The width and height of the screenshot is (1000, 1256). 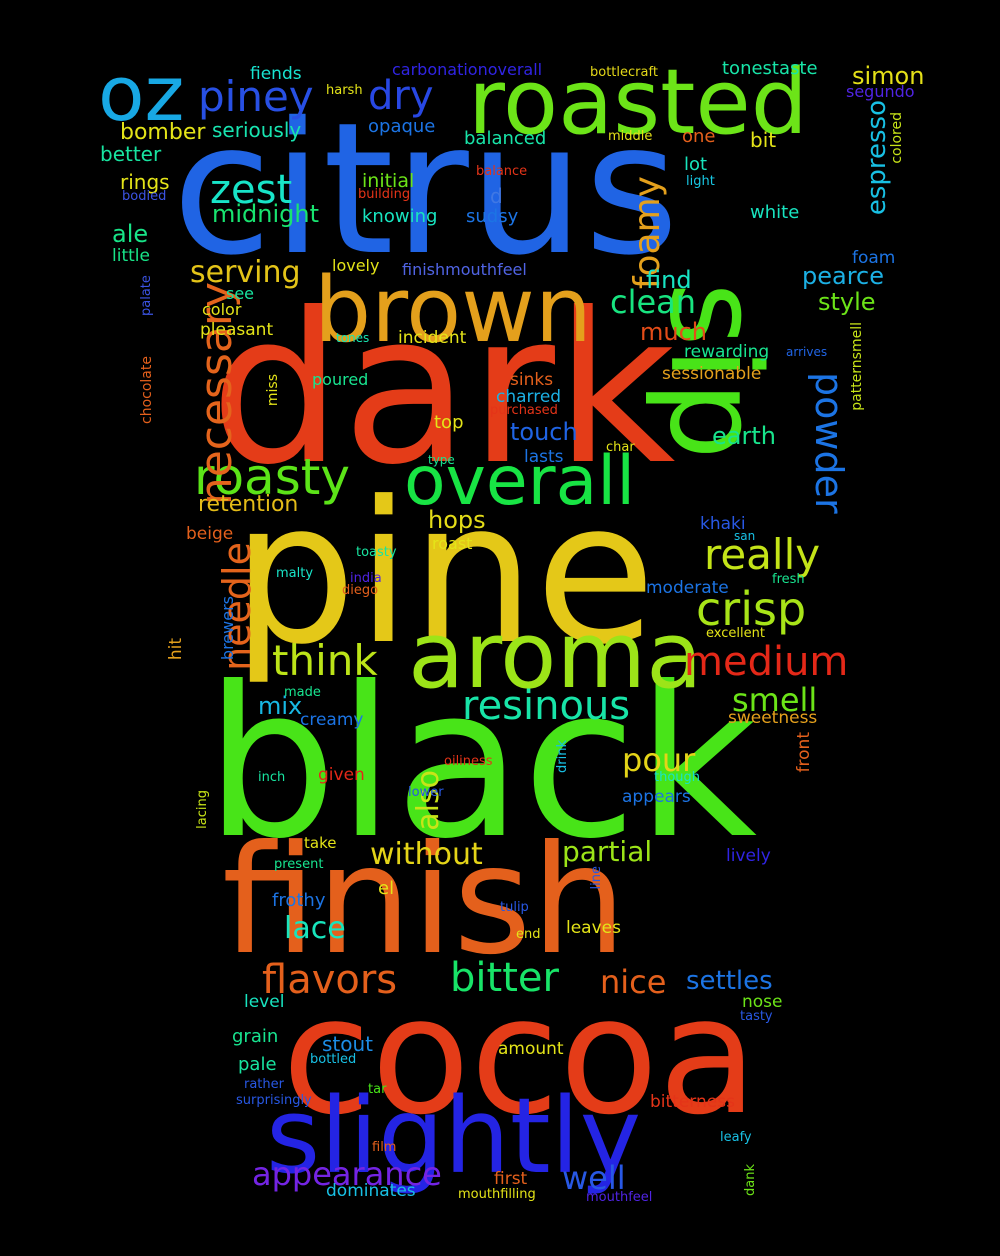 What do you see at coordinates (763, 140) in the screenshot?
I see `word-bit: bit` at bounding box center [763, 140].